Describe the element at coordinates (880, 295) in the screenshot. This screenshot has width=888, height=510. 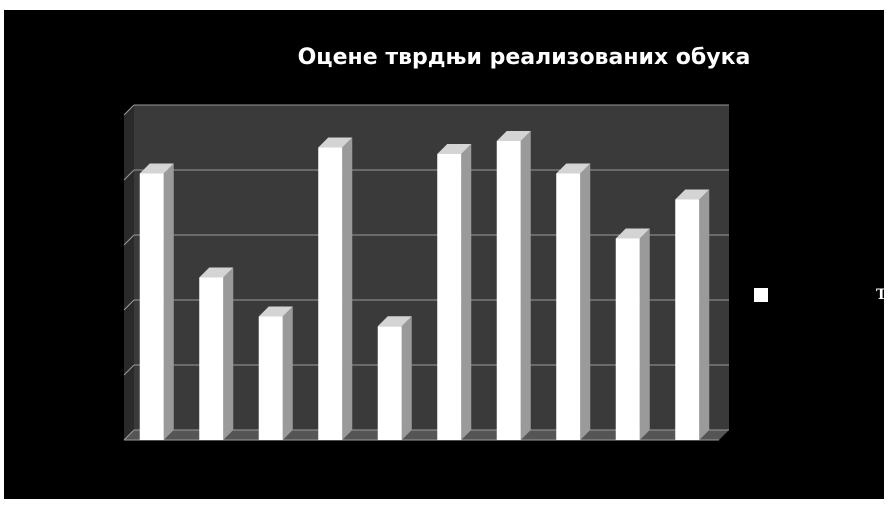
I see `legend-label: Т` at that location.